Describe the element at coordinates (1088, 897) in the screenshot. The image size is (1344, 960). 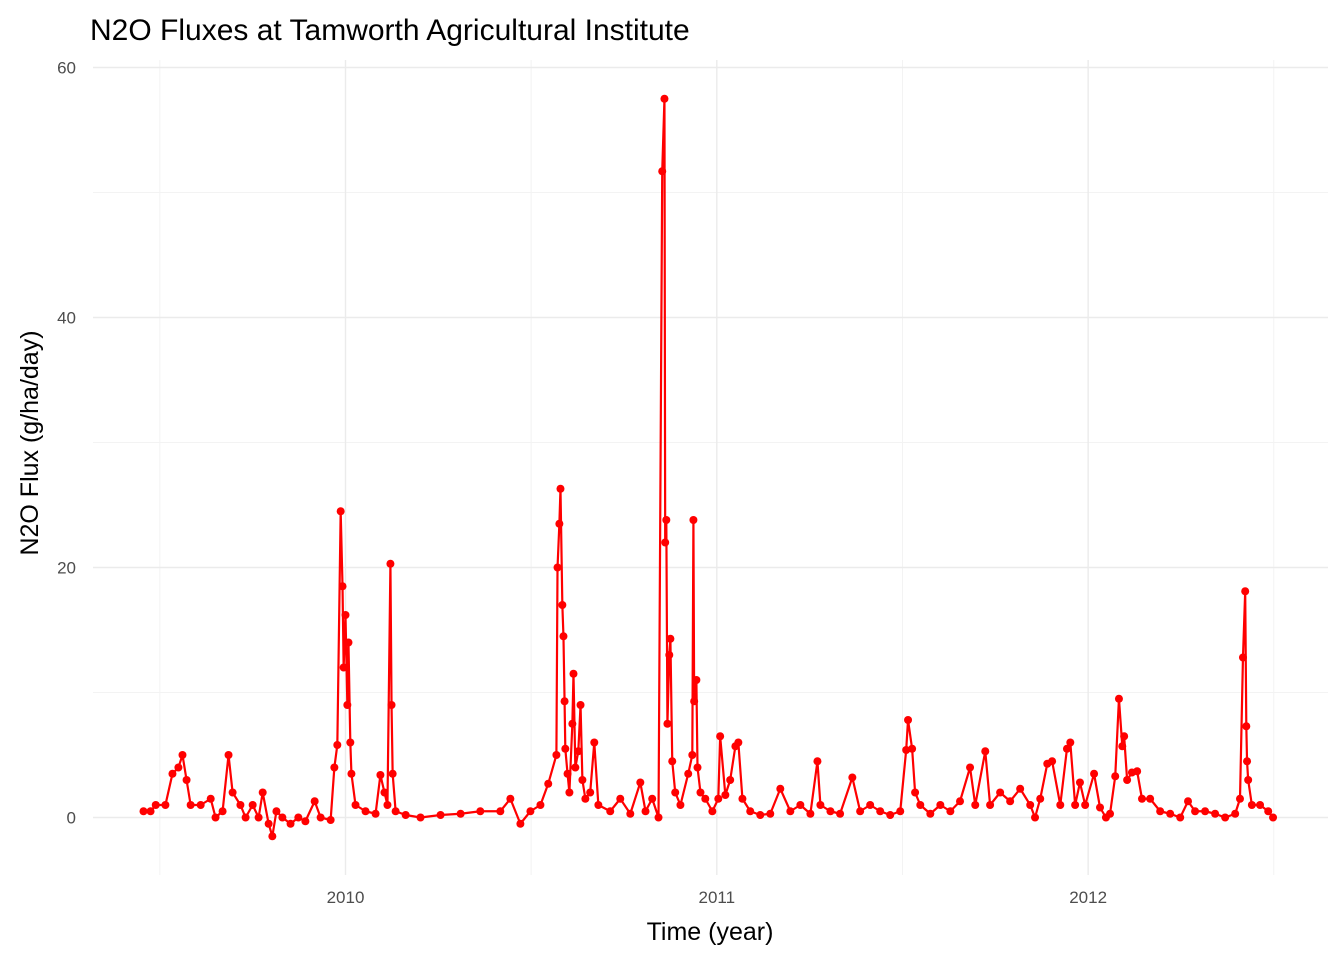
I see `x-tick-label: 2012` at that location.